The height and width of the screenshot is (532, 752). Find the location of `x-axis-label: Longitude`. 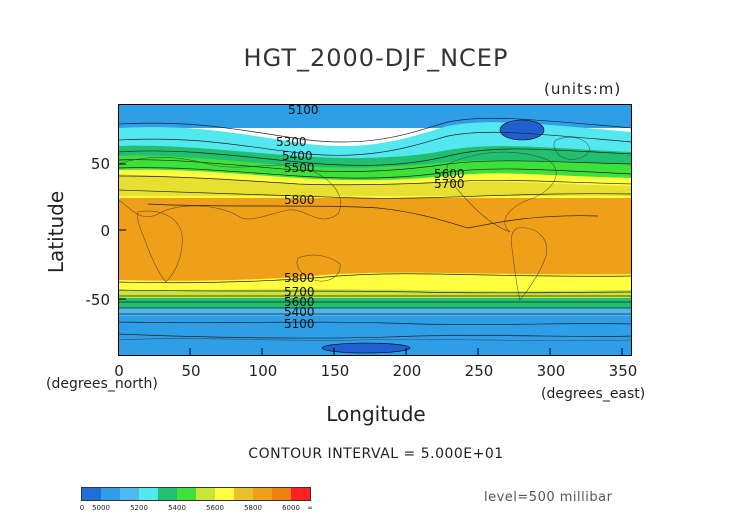

x-axis-label: Longitude is located at coordinates (376, 414).